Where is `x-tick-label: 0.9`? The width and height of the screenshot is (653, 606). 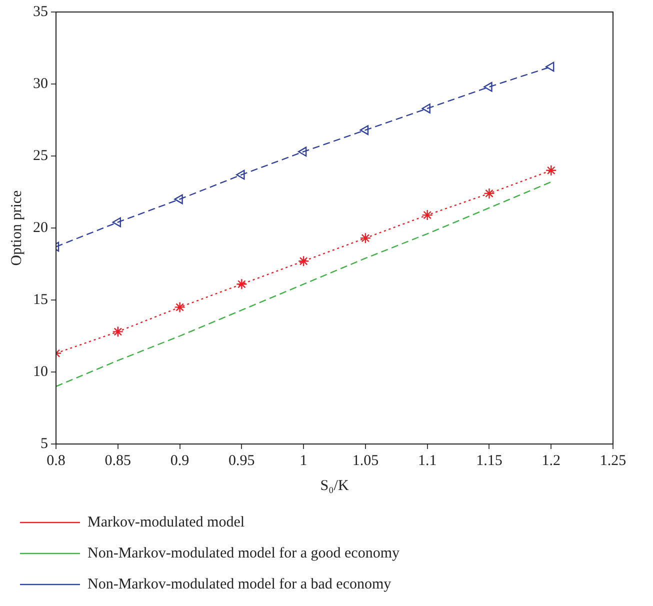 x-tick-label: 0.9 is located at coordinates (180, 460).